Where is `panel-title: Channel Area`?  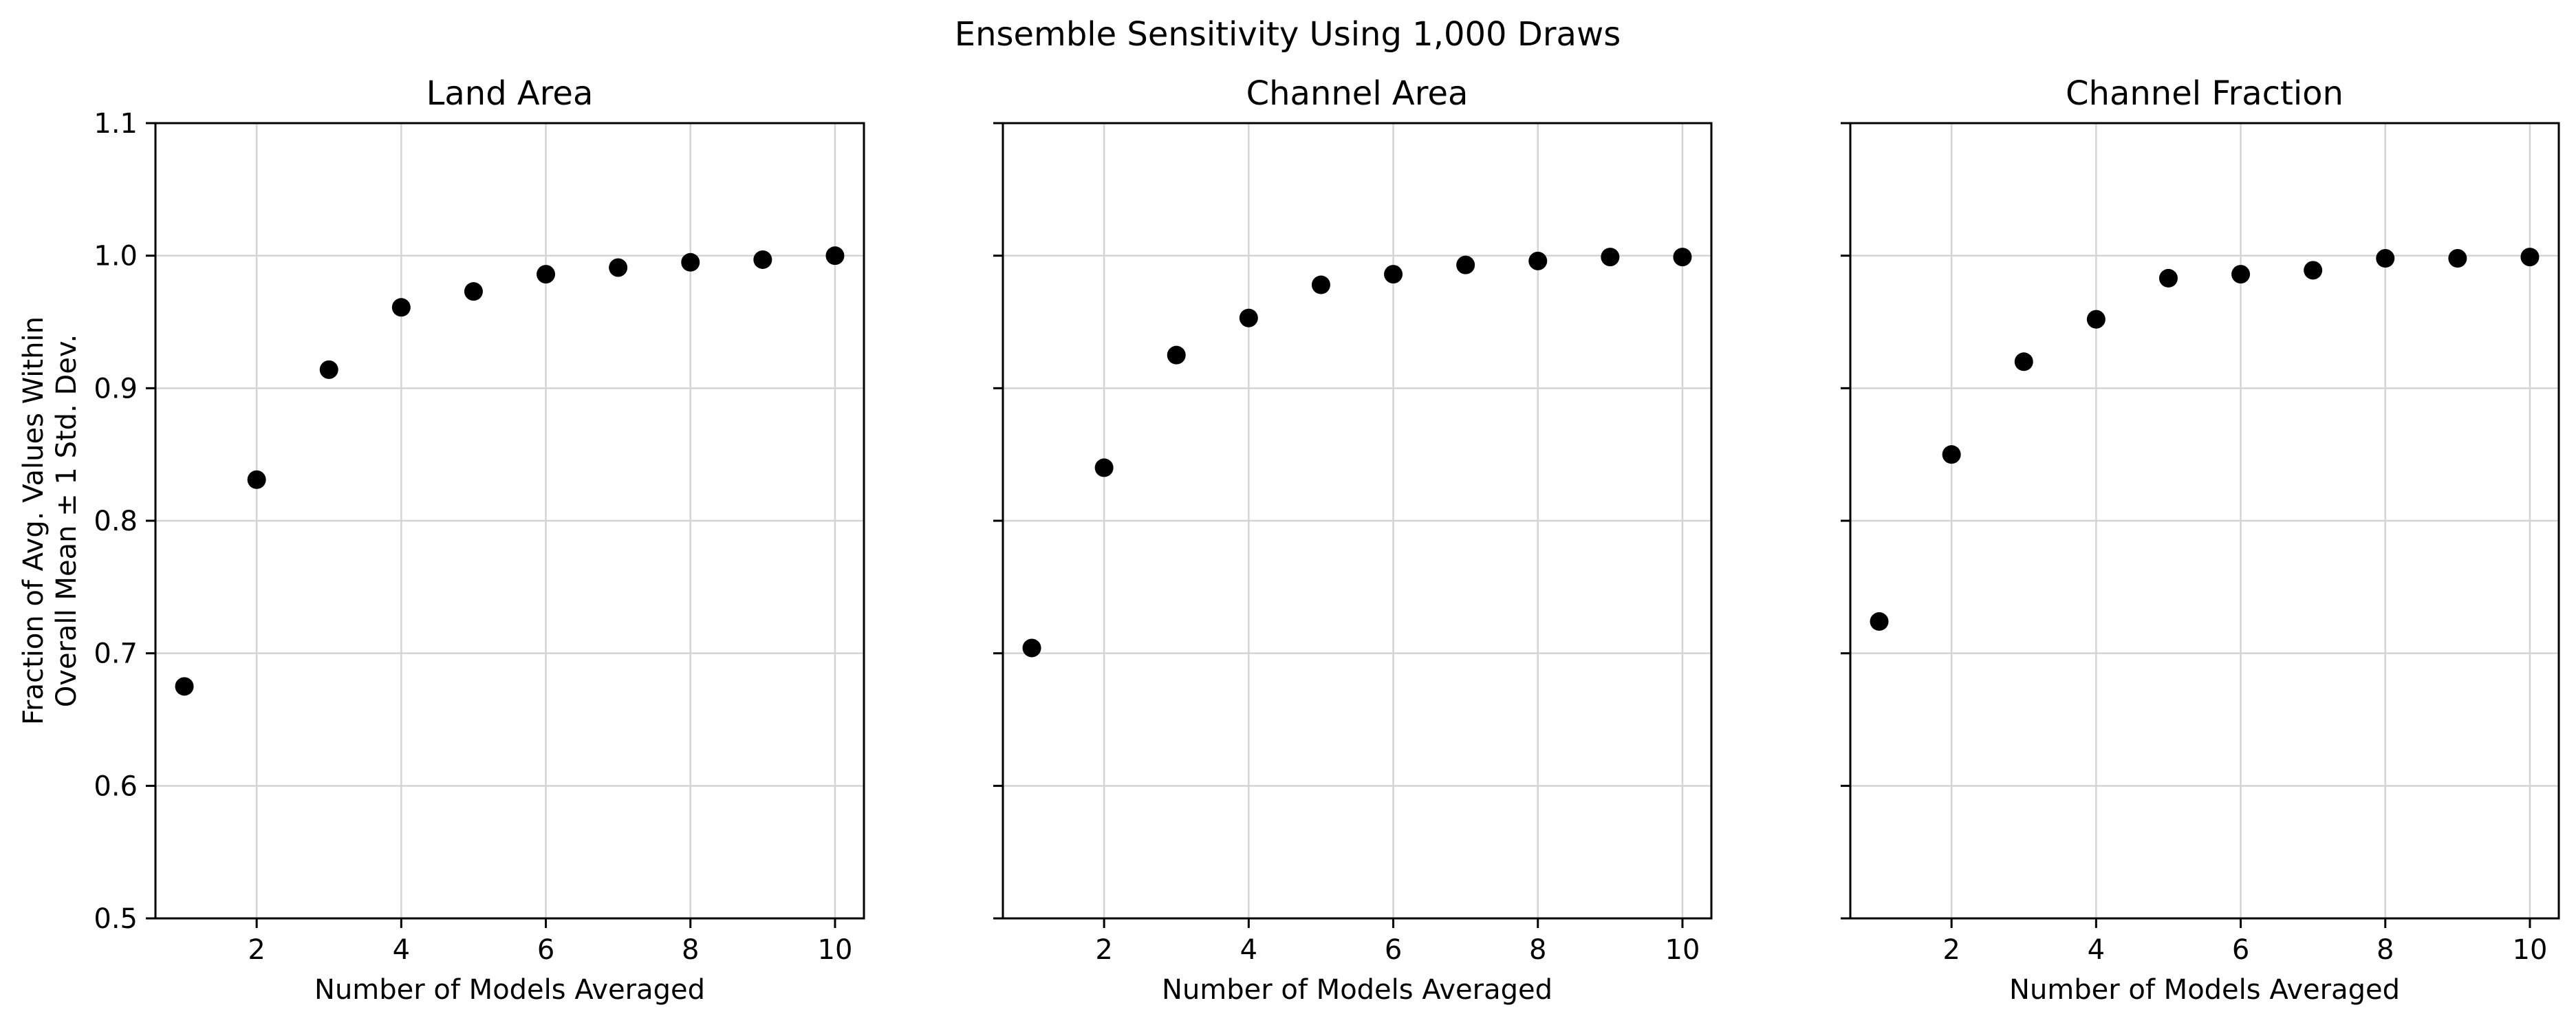
panel-title: Channel Area is located at coordinates (1357, 93).